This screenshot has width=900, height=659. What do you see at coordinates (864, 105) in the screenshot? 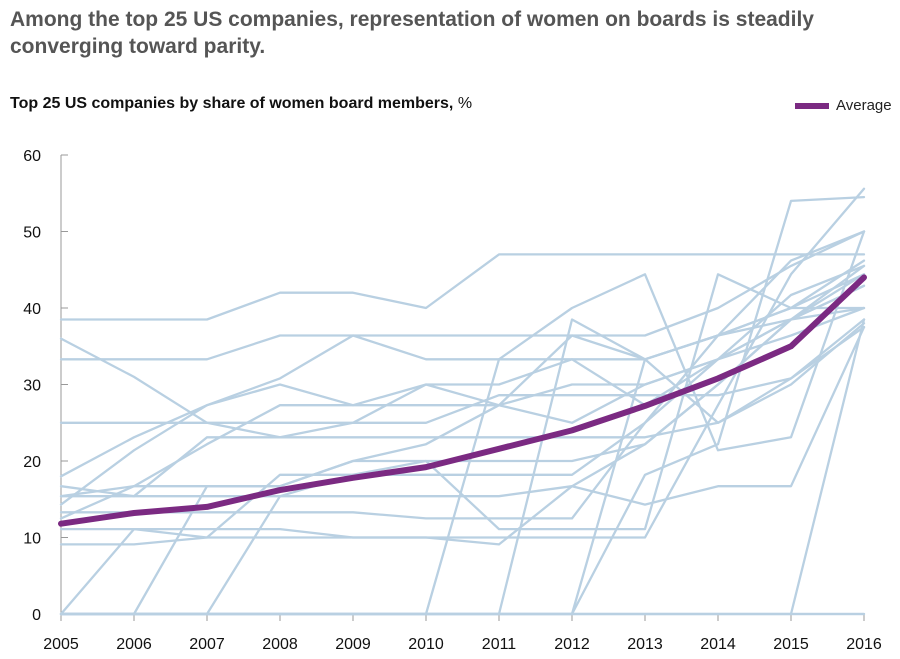
I see `legend-label-average: Average` at bounding box center [864, 105].